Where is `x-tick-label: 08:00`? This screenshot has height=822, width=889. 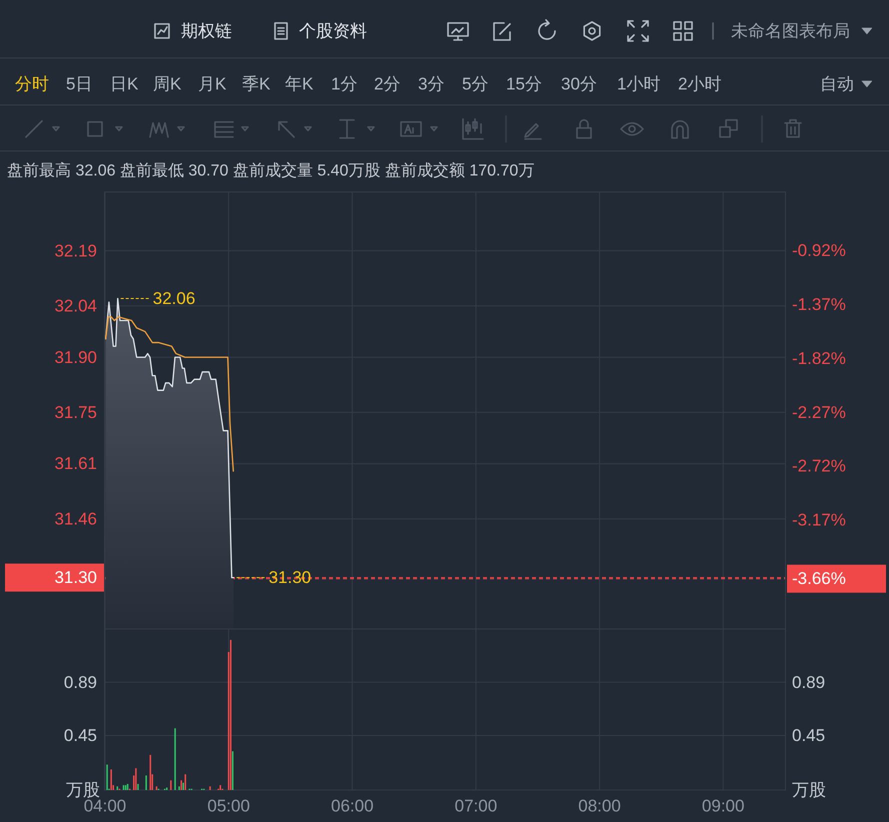 x-tick-label: 08:00 is located at coordinates (599, 806).